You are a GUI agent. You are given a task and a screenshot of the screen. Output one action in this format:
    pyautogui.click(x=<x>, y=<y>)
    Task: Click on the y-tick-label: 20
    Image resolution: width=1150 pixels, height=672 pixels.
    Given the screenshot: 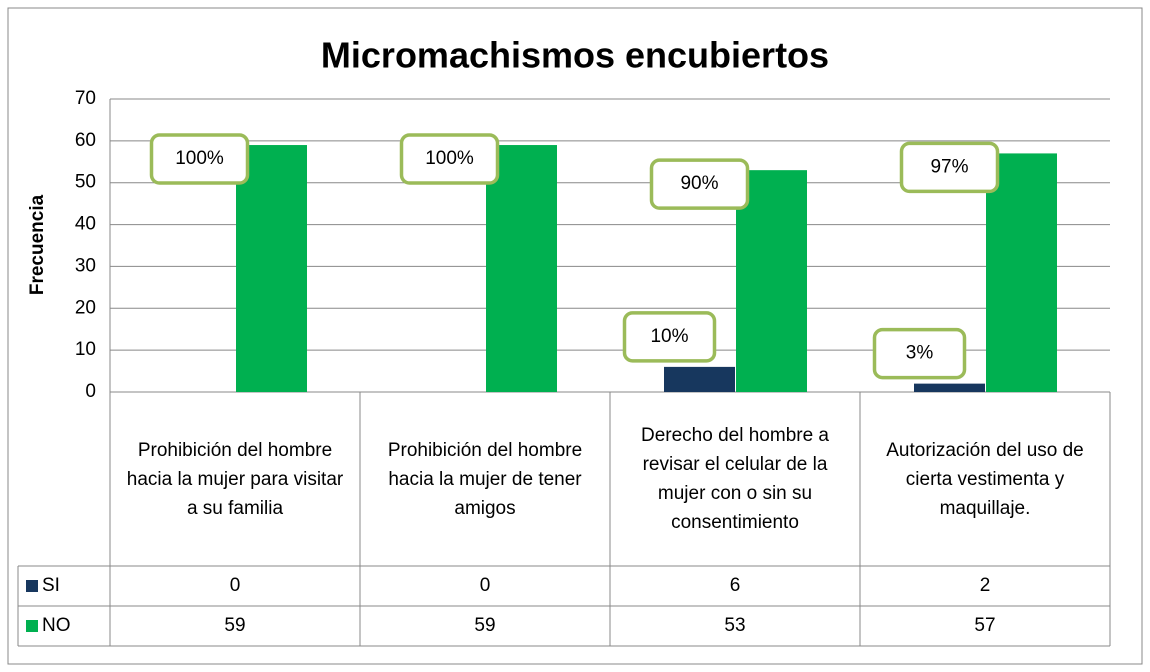 What is the action you would take?
    pyautogui.click(x=85, y=307)
    